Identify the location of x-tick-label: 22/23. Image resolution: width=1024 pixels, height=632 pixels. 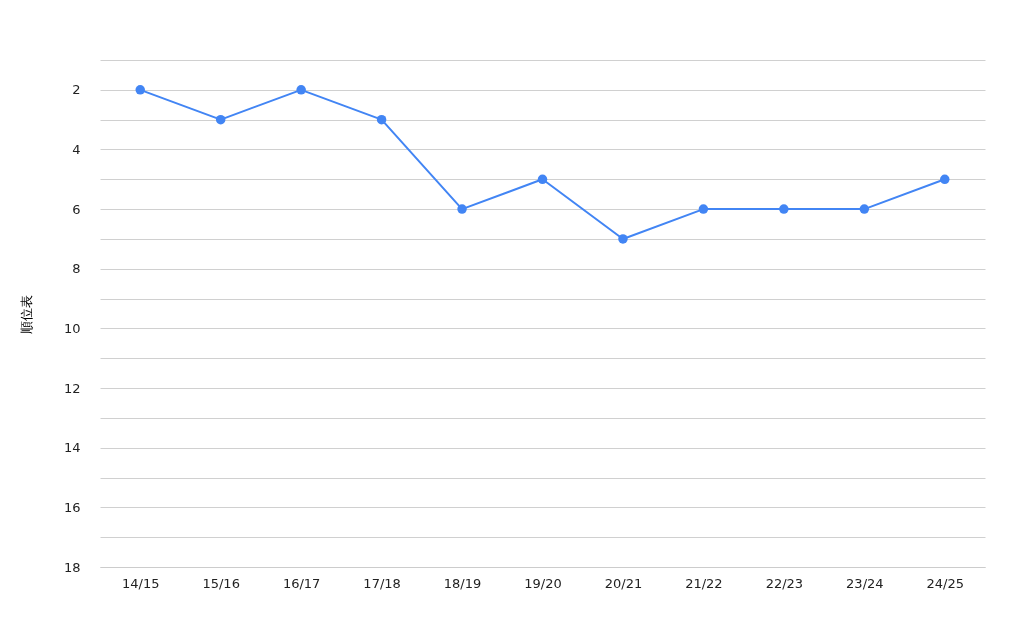
(784, 583).